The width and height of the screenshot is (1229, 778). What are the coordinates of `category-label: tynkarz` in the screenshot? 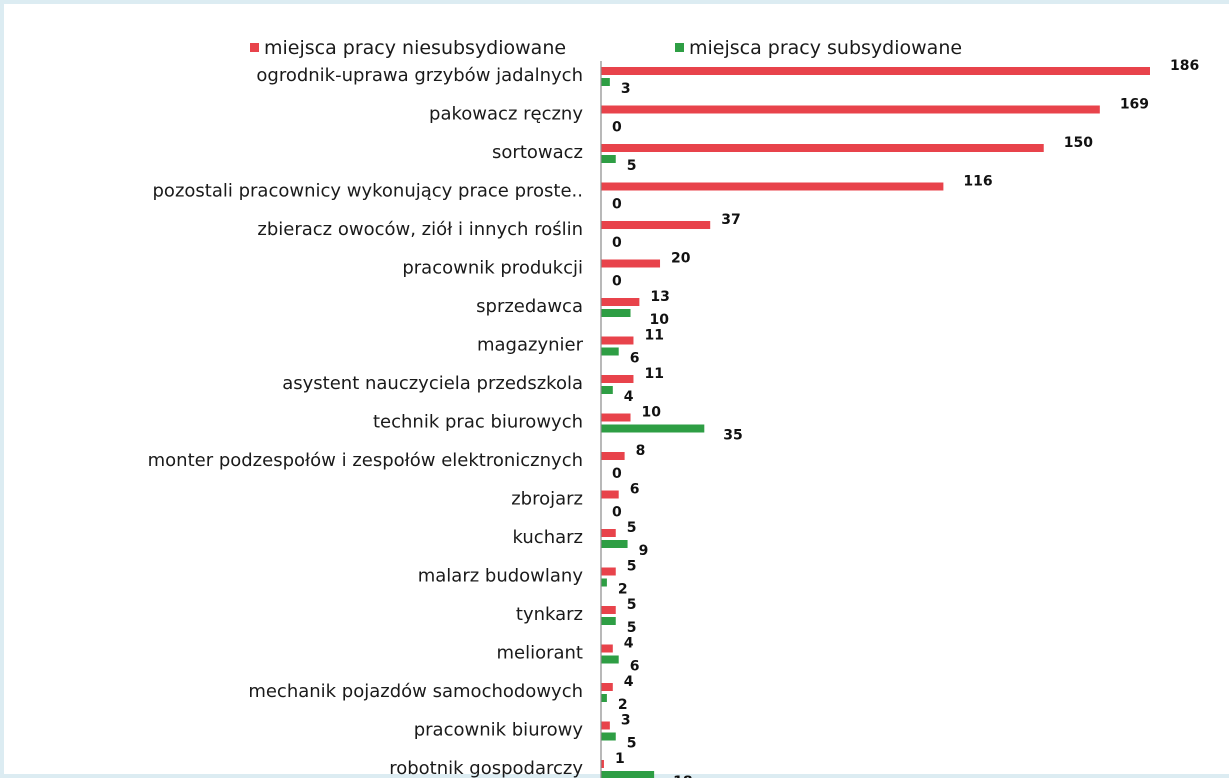 It's located at (549, 614).